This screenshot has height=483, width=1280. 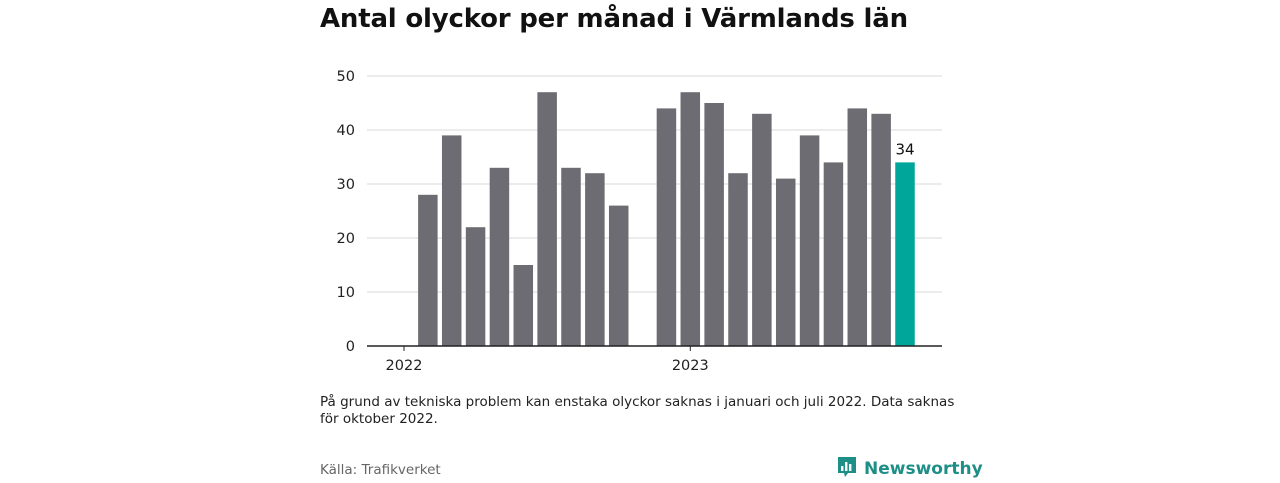 What do you see at coordinates (346, 293) in the screenshot?
I see `y-tick-label: 10` at bounding box center [346, 293].